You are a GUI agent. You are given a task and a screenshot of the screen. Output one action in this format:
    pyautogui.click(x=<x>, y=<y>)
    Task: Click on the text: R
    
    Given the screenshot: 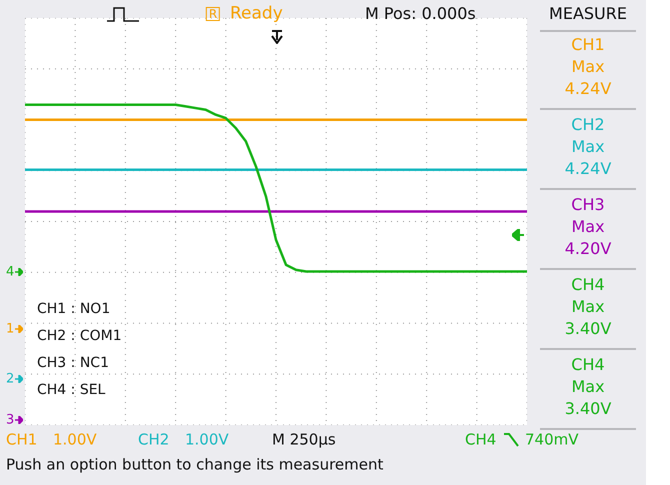 What is the action you would take?
    pyautogui.click(x=213, y=14)
    